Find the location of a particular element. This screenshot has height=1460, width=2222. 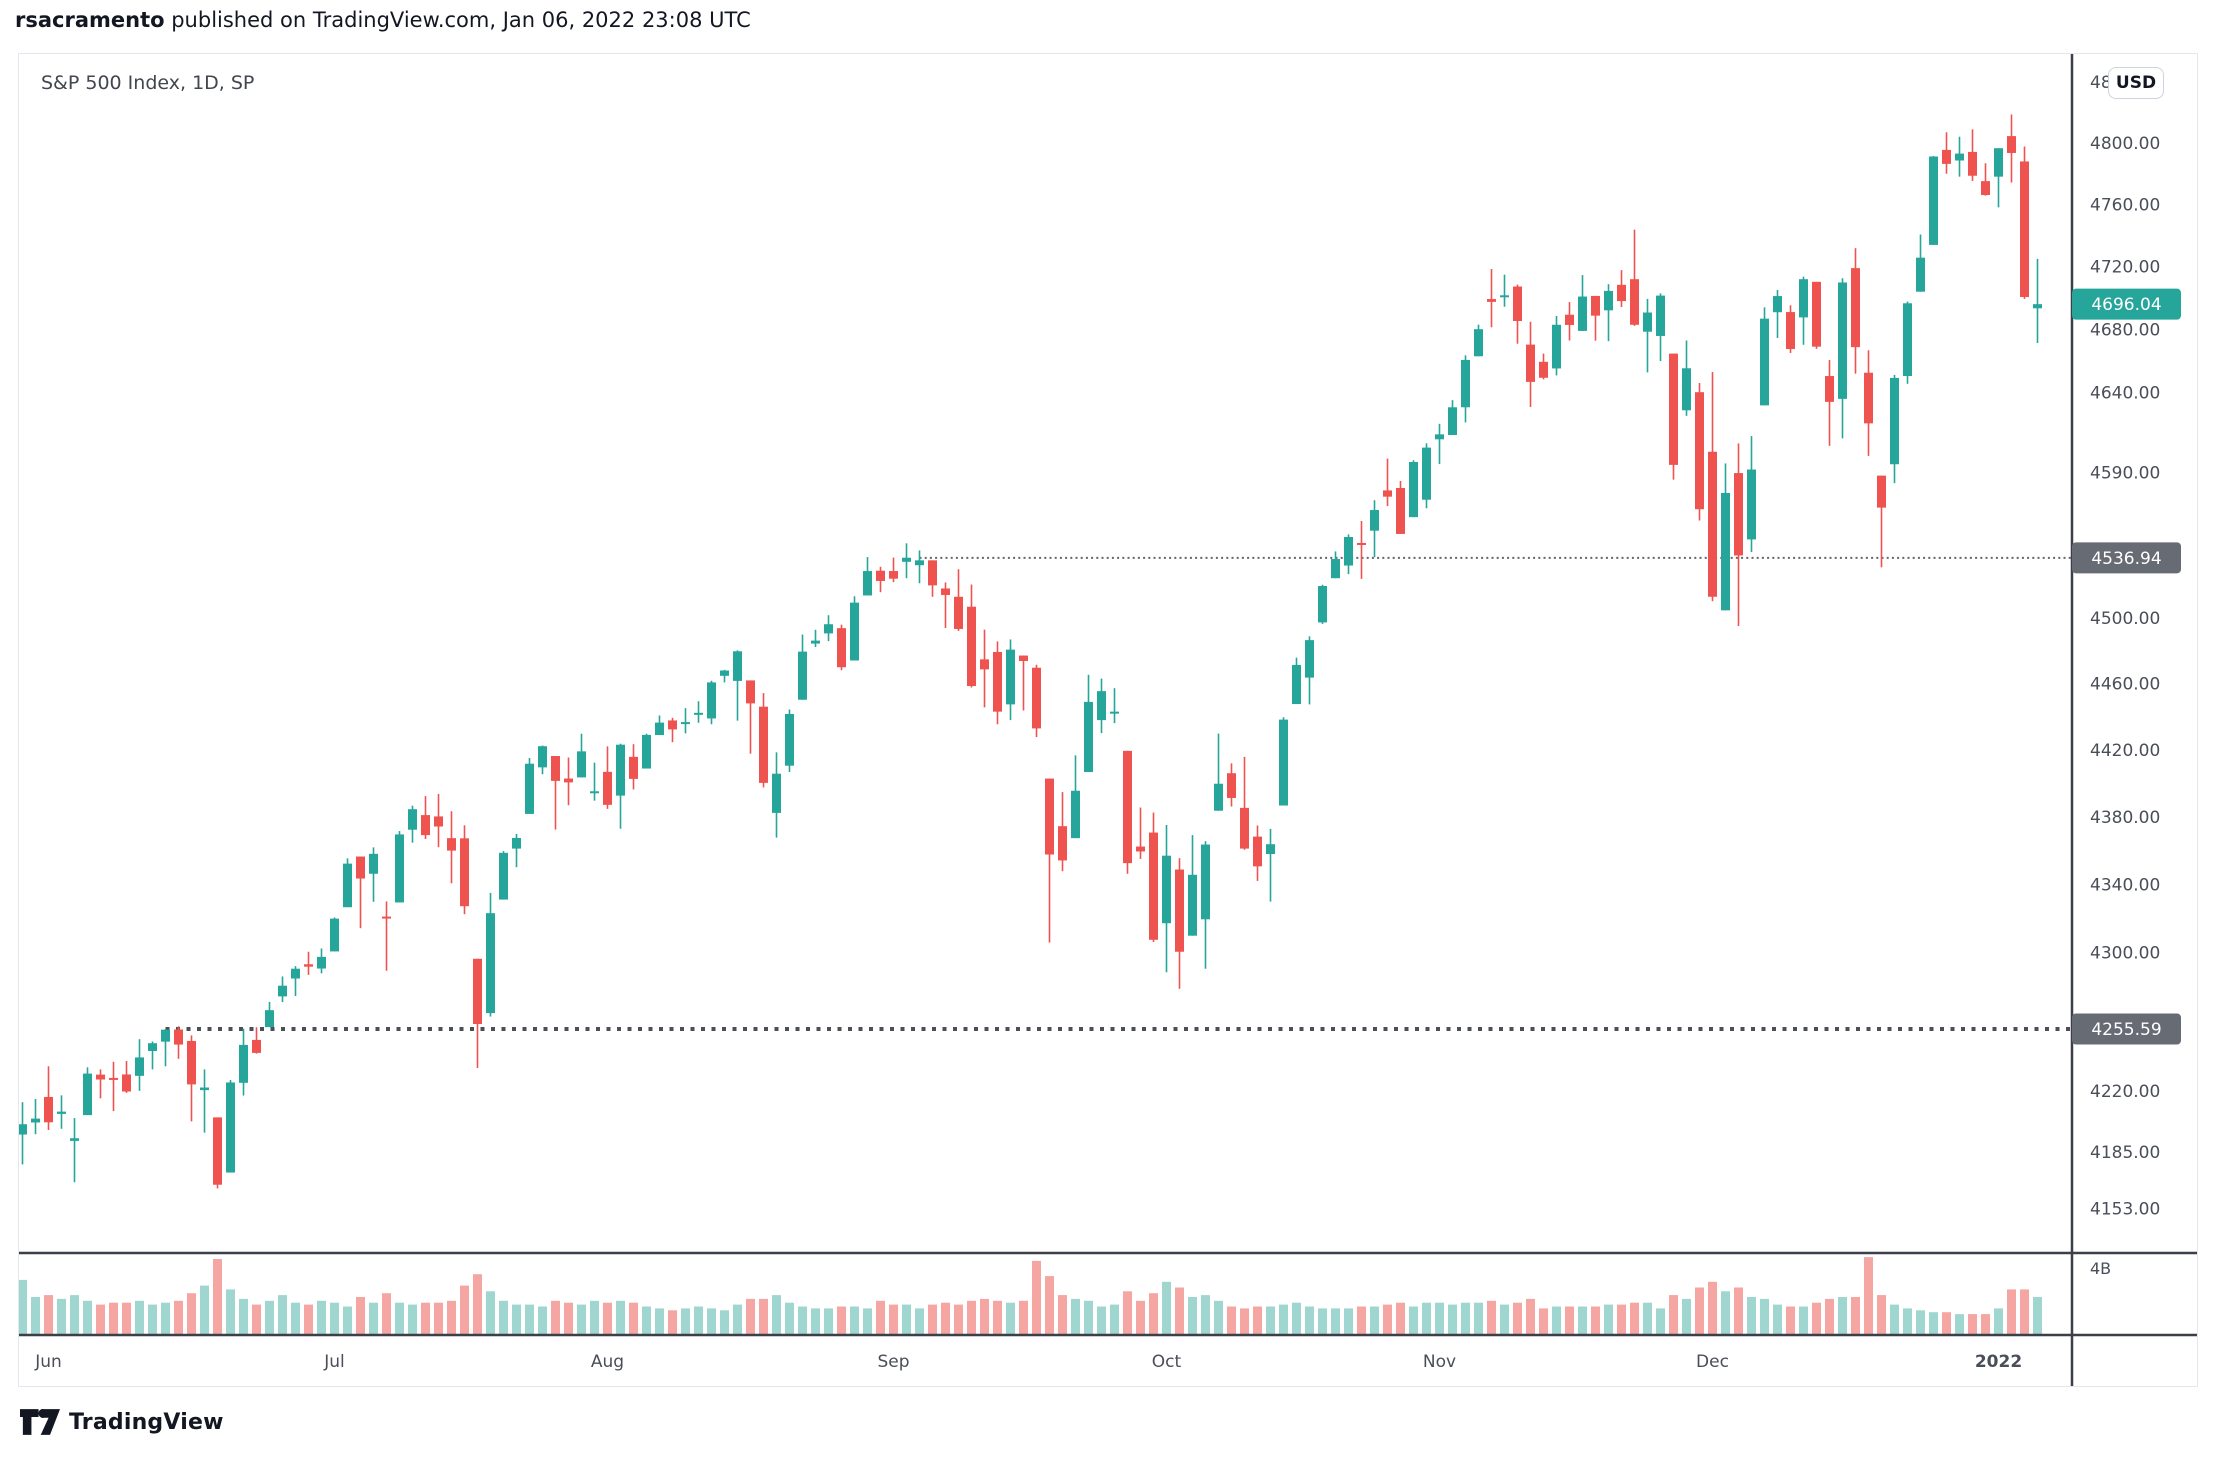

price-tick-label: 4590.00 is located at coordinates (2125, 473).